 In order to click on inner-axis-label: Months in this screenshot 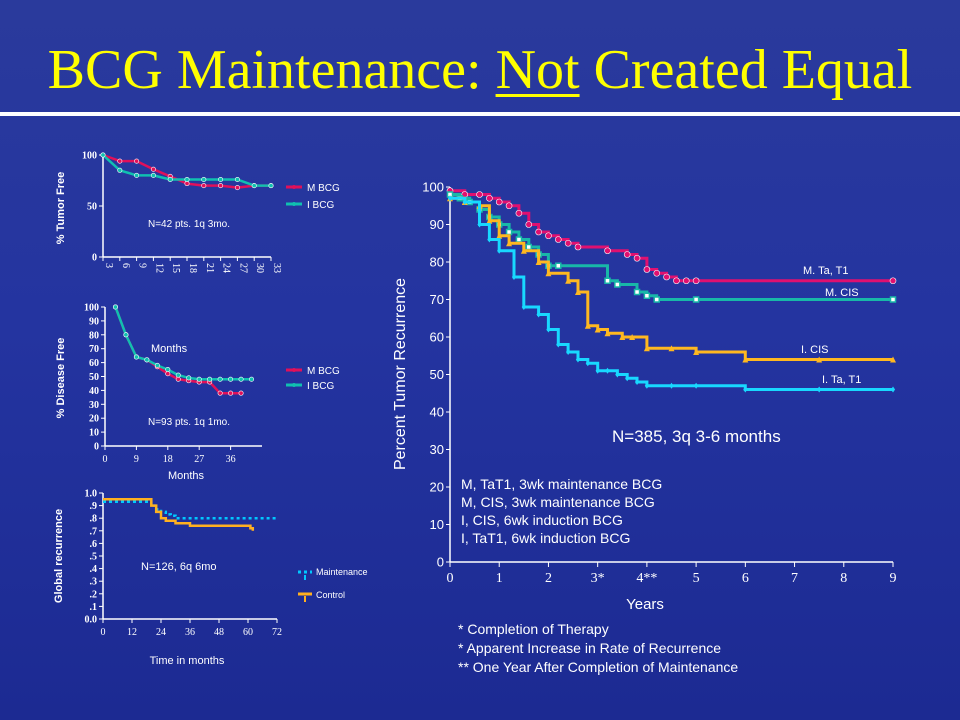, I will do `click(169, 349)`.